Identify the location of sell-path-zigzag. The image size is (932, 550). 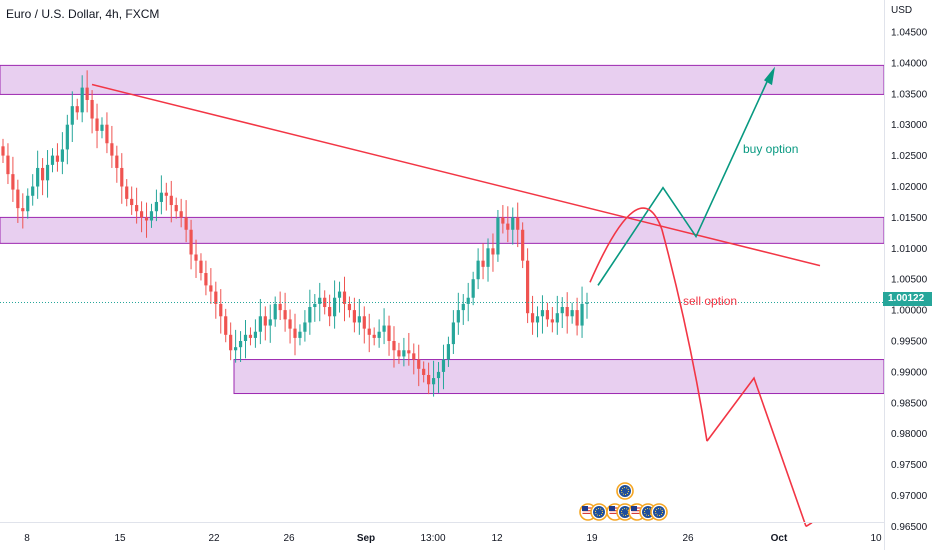
(756, 451).